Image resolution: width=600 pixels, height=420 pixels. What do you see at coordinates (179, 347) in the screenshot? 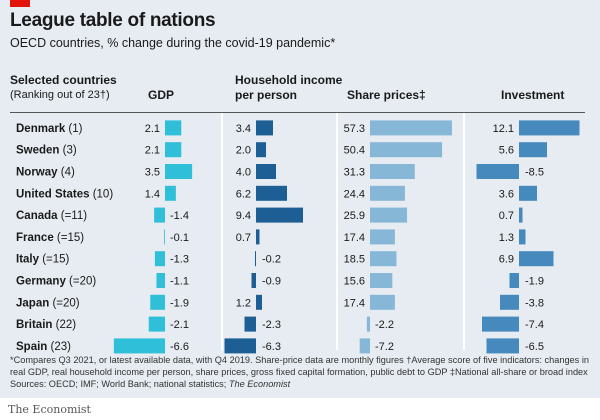
I see `gdp-value-label: -6.6` at bounding box center [179, 347].